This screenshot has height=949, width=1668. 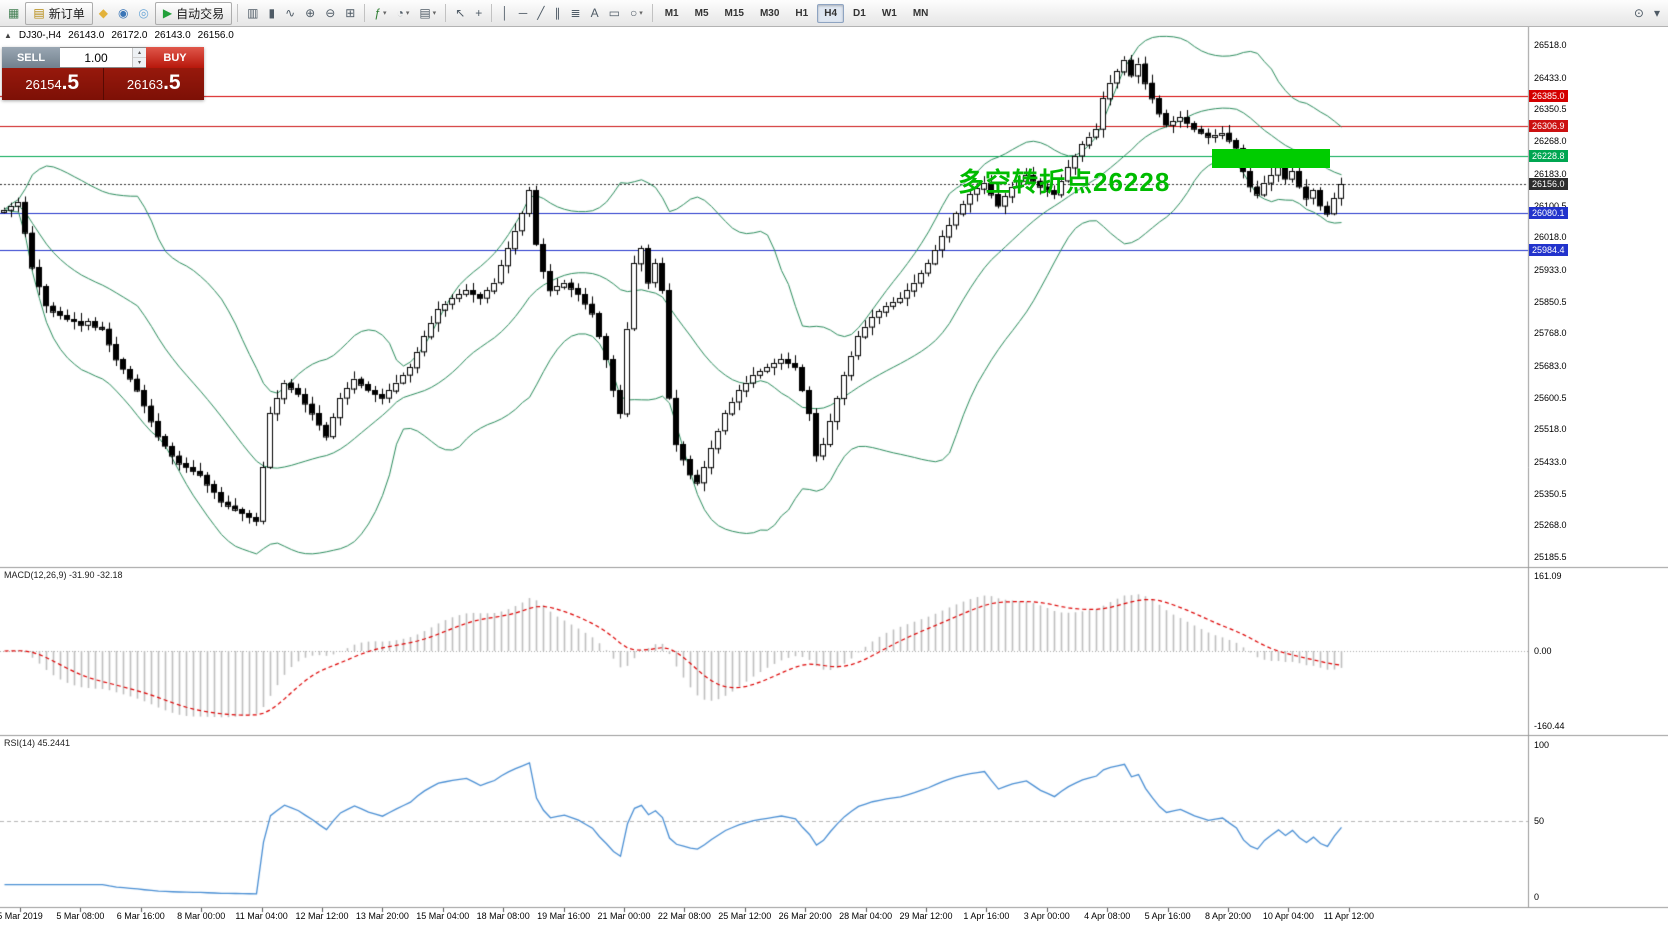 What do you see at coordinates (595, 13) in the screenshot?
I see `text-icon: A` at bounding box center [595, 13].